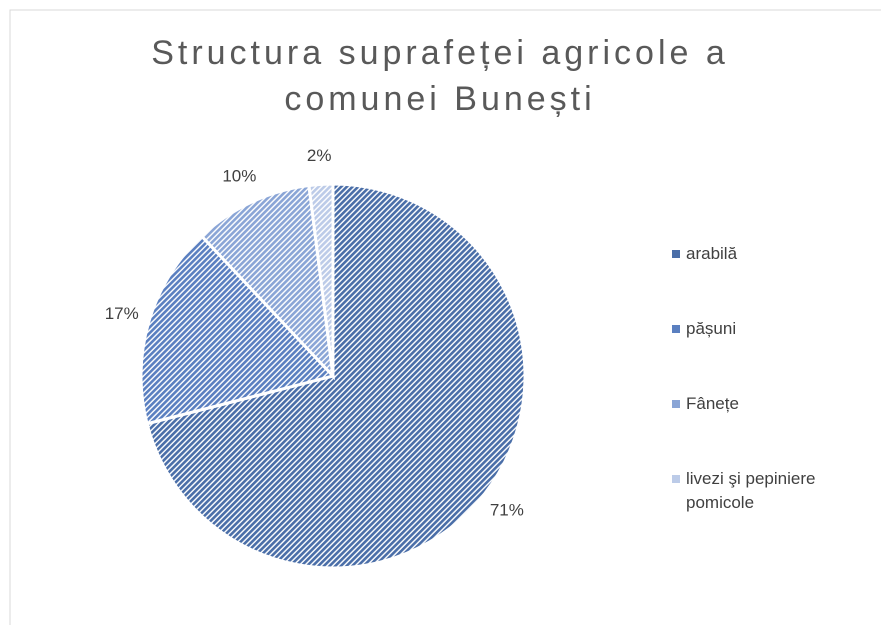 The width and height of the screenshot is (881, 625). I want to click on legend-label: Fânețe, so click(712, 403).